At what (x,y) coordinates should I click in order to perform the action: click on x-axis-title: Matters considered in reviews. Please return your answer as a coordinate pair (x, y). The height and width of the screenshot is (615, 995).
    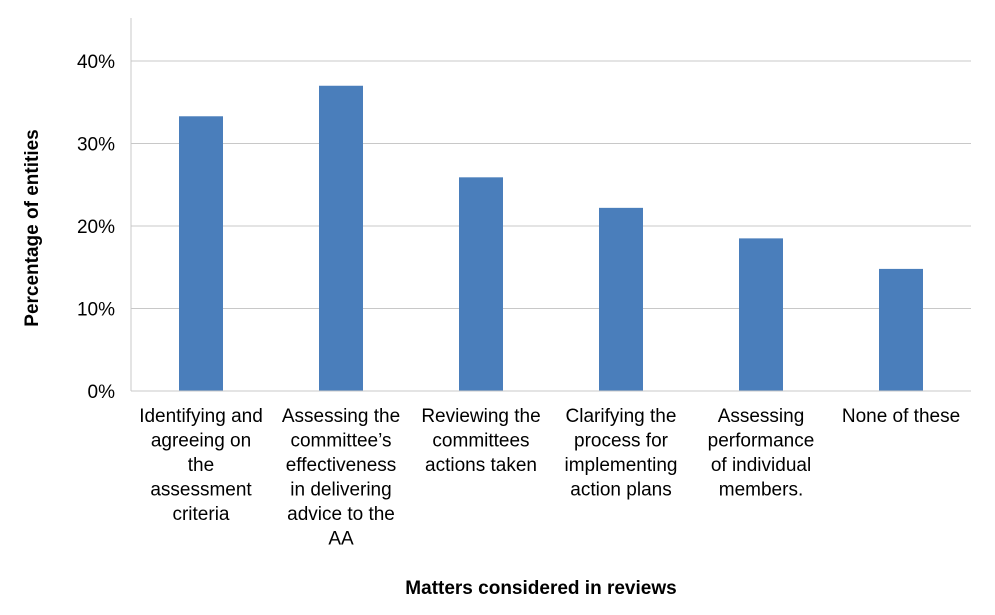
    Looking at the image, I should click on (540, 588).